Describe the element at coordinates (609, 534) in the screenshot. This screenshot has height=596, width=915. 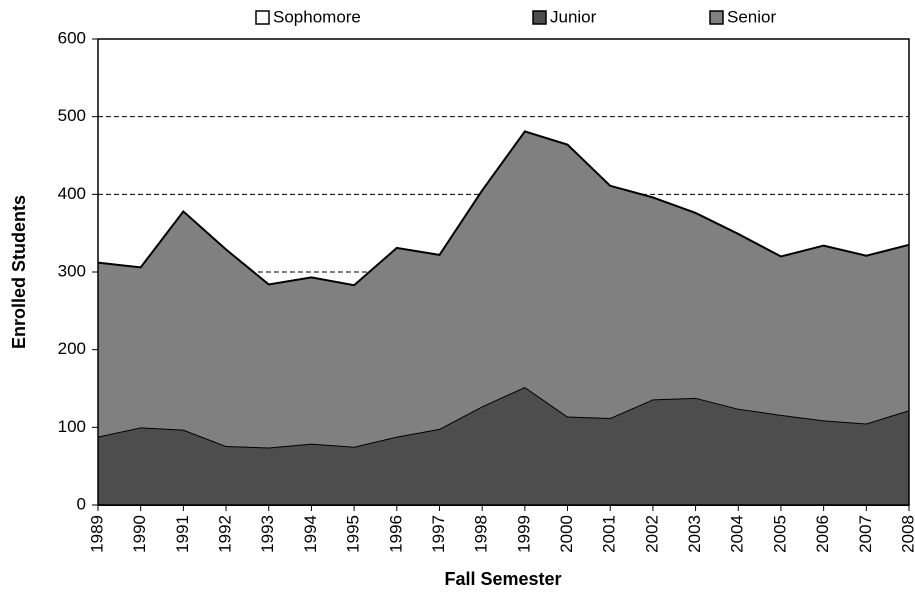
I see `x-tick-label: 2001` at that location.